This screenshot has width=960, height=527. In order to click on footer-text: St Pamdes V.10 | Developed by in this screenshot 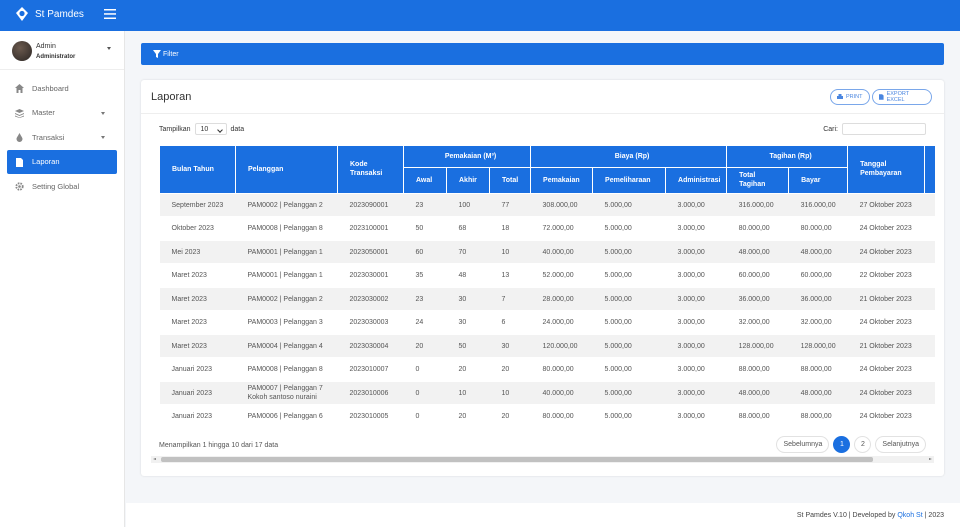, I will do `click(846, 515)`.